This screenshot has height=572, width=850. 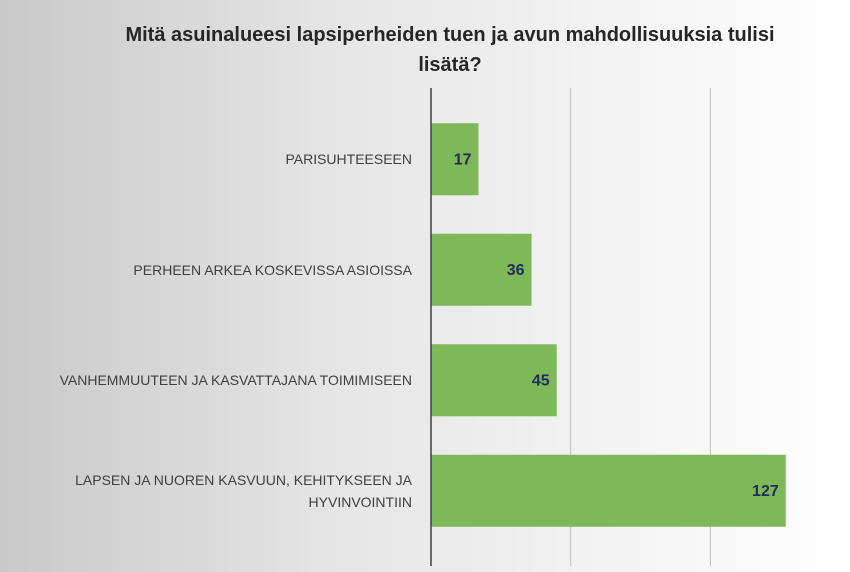 I want to click on category-label: PARISUHTEESEEN, so click(x=348, y=159).